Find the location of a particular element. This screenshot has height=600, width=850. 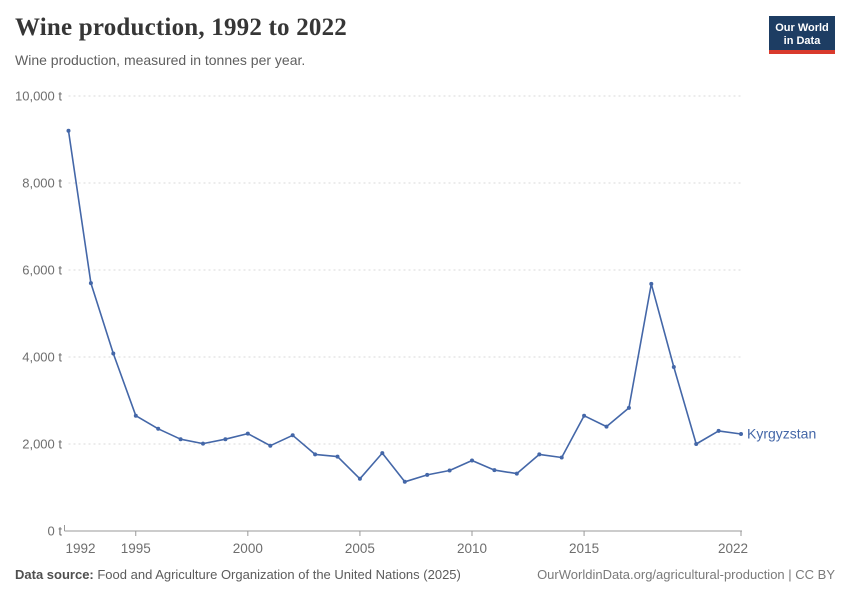

owid-logo-line1: Our World is located at coordinates (802, 27).